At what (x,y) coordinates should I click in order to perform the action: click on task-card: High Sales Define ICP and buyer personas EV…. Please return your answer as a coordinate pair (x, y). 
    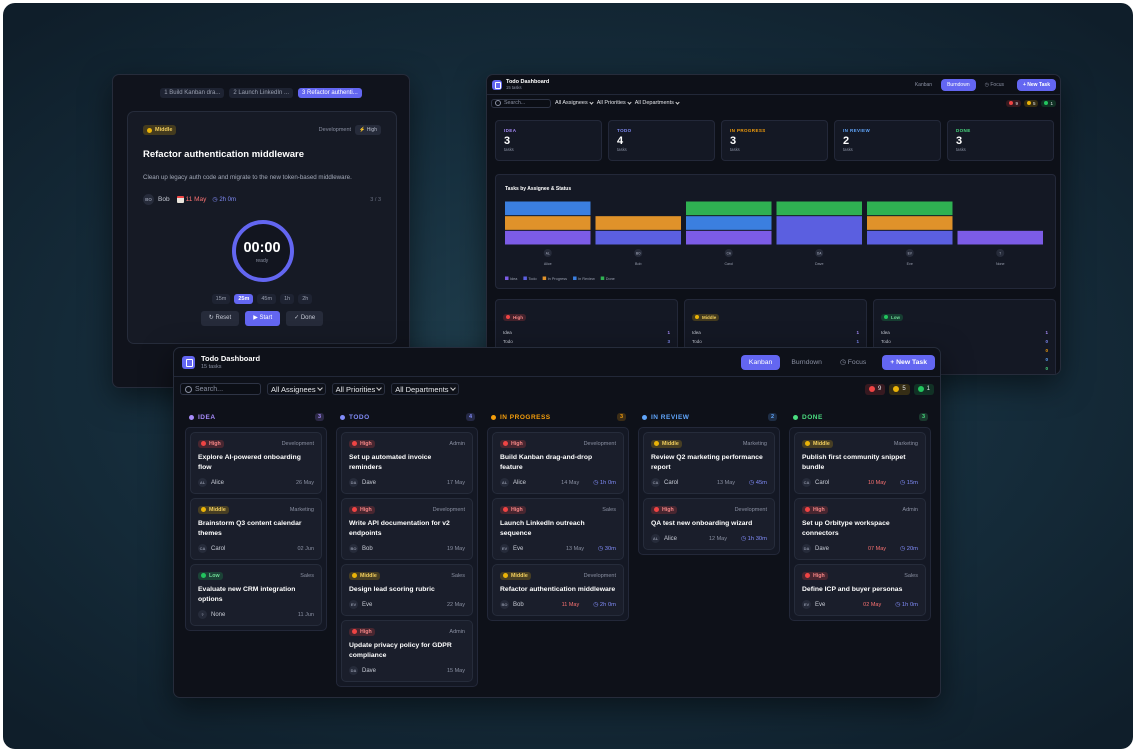
    Looking at the image, I should click on (860, 590).